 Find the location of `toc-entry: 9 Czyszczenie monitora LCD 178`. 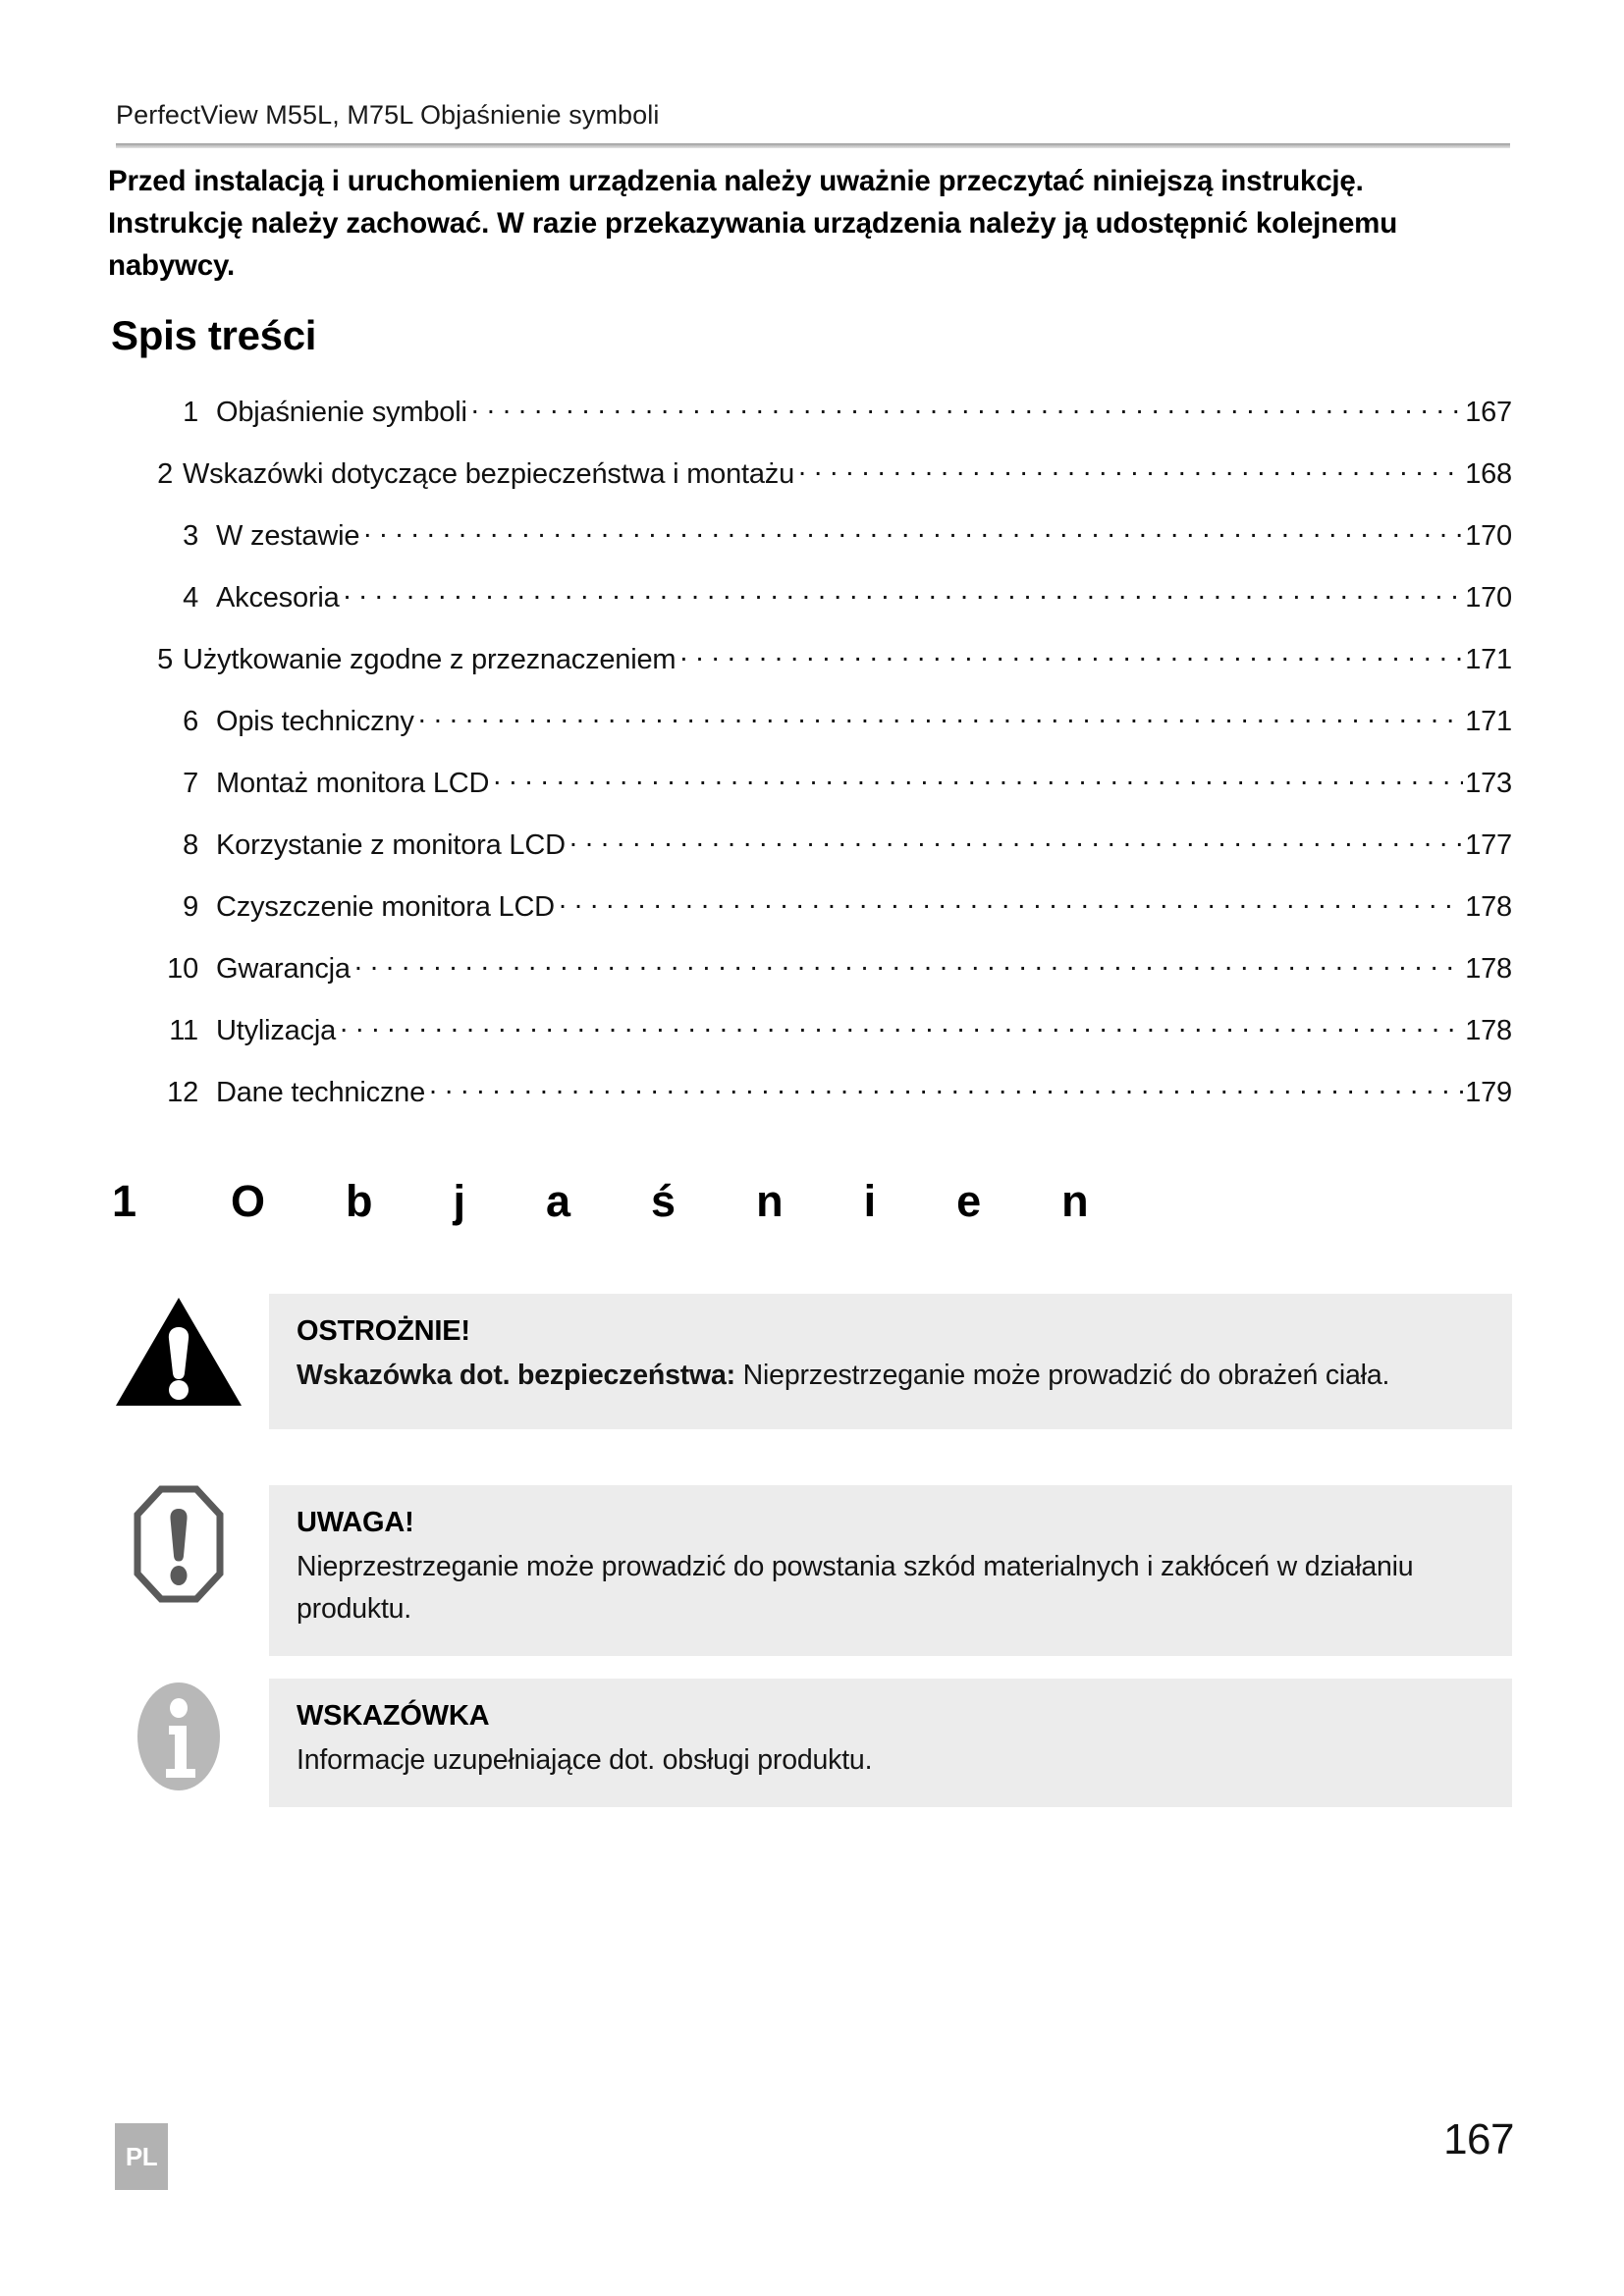

toc-entry: 9 Czyszczenie monitora LCD 178 is located at coordinates (829, 918).